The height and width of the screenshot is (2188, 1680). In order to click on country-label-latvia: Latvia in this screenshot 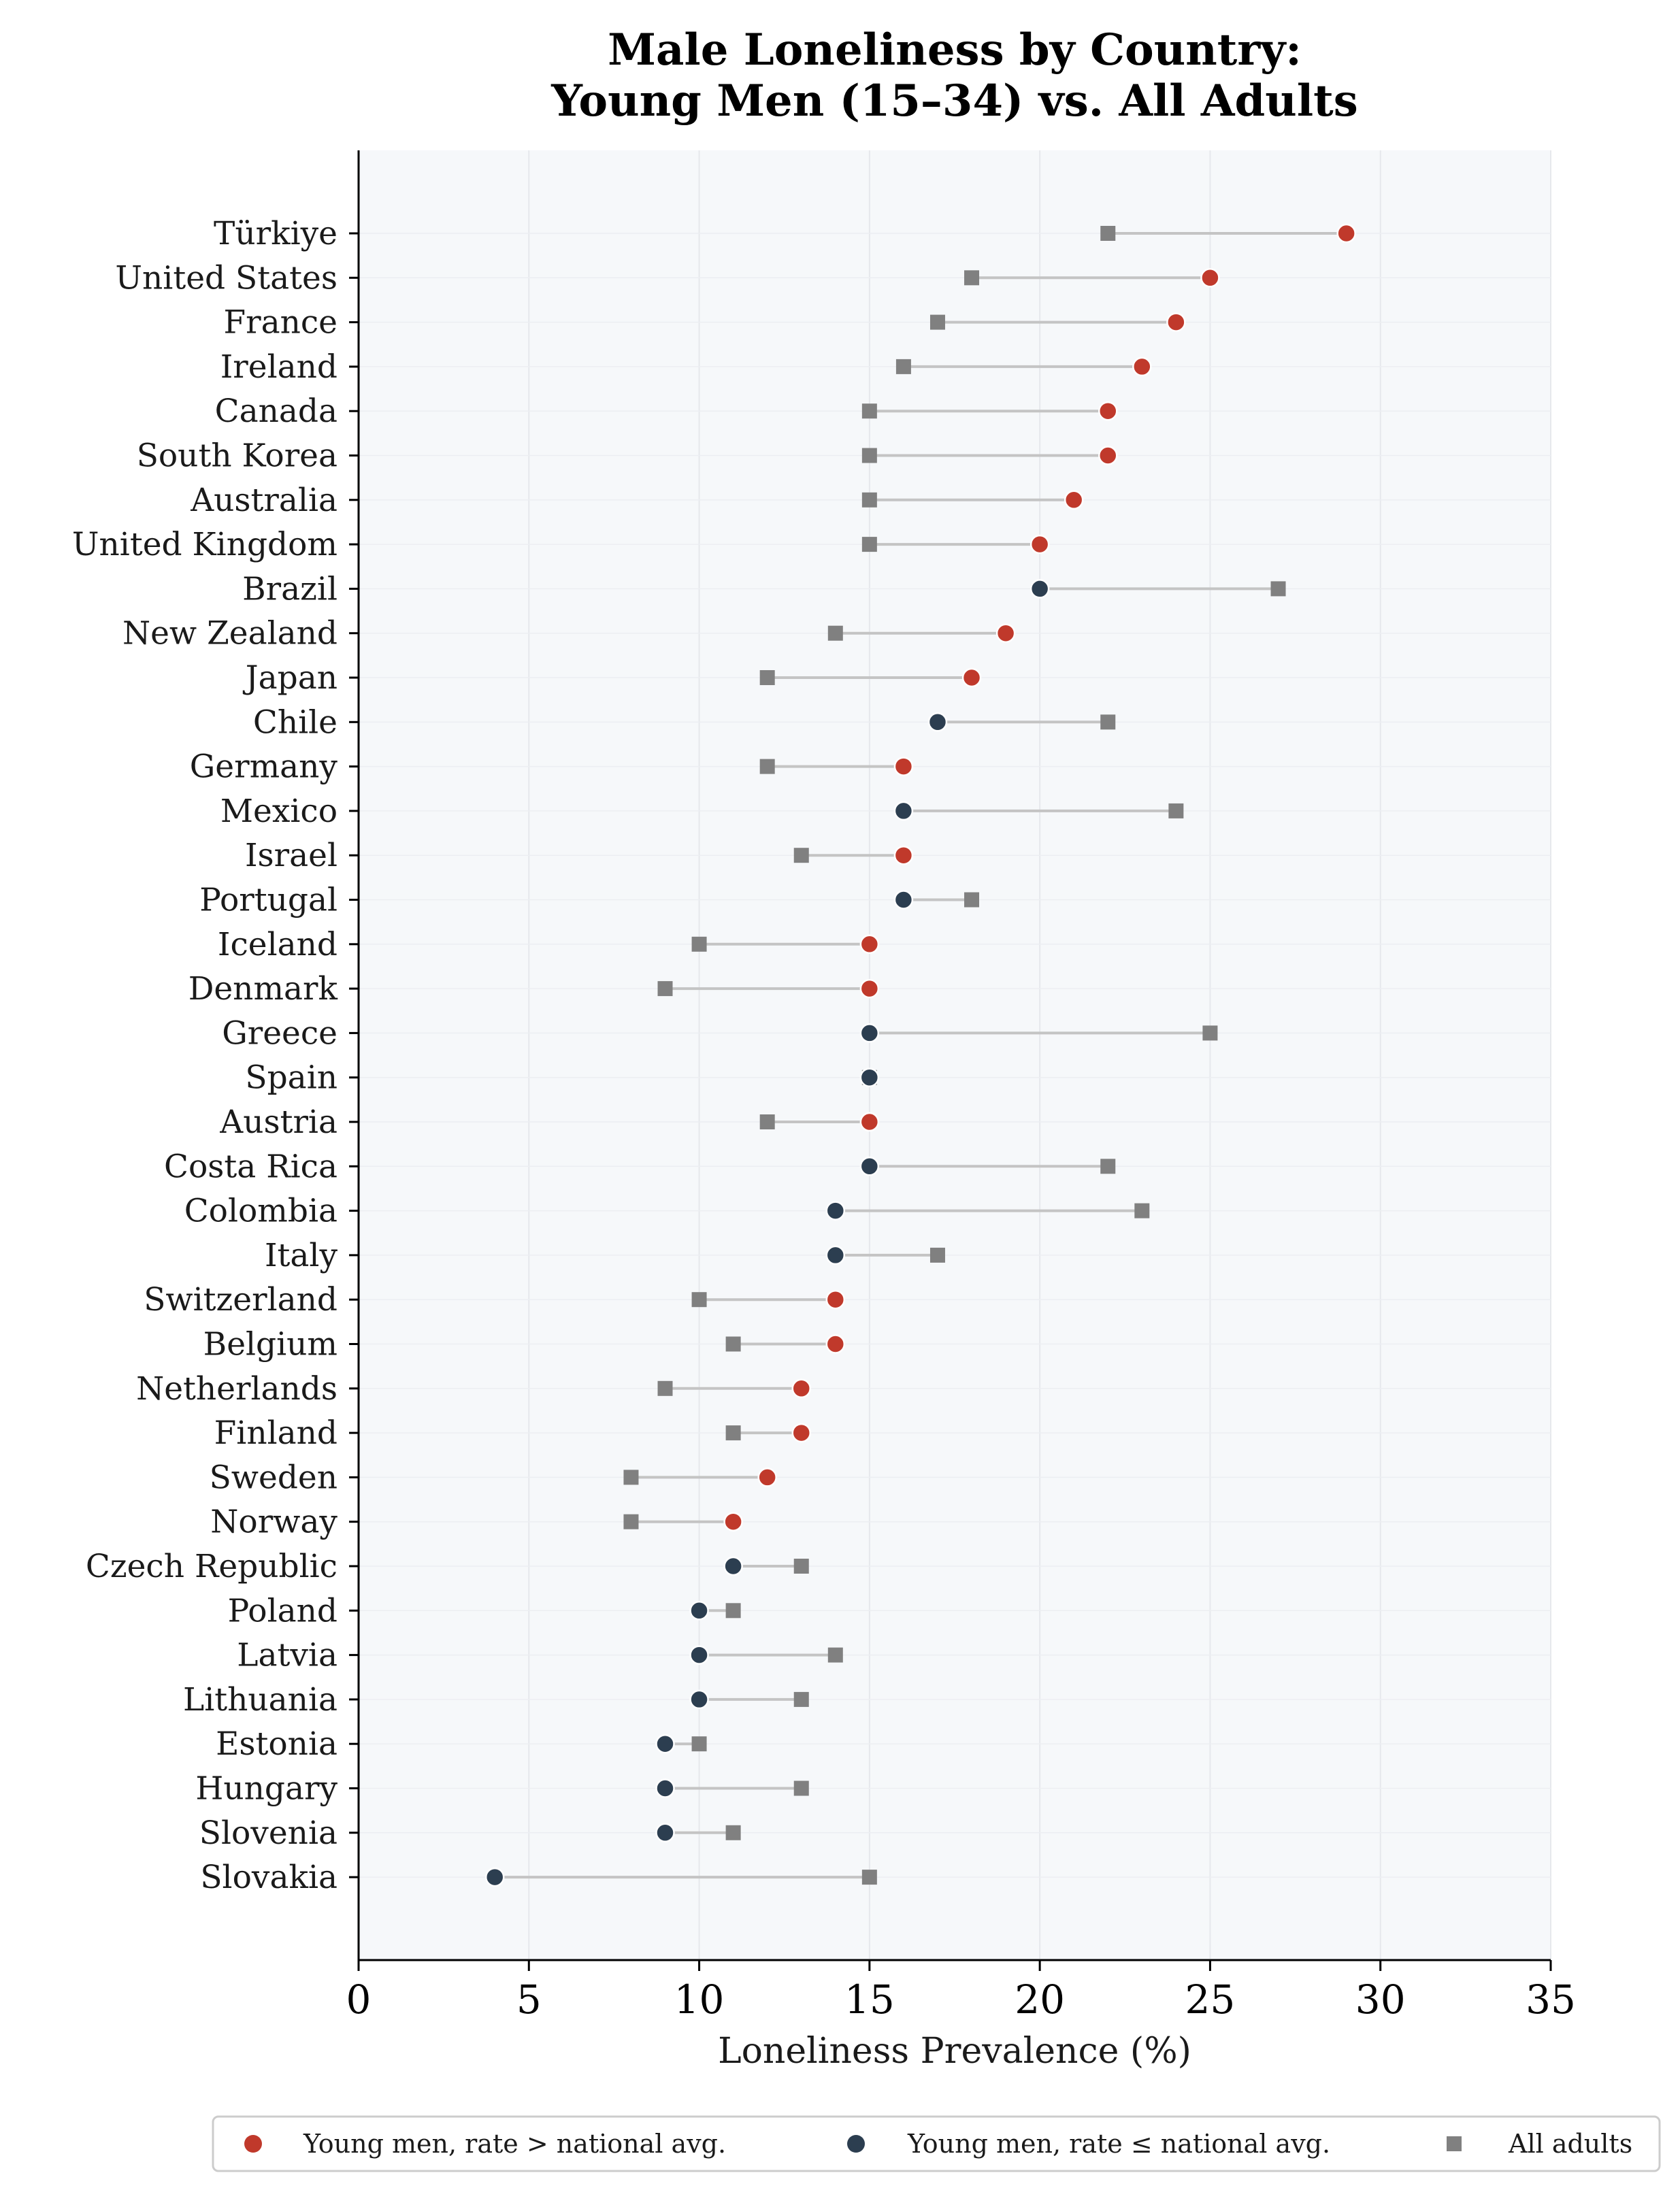, I will do `click(287, 1655)`.